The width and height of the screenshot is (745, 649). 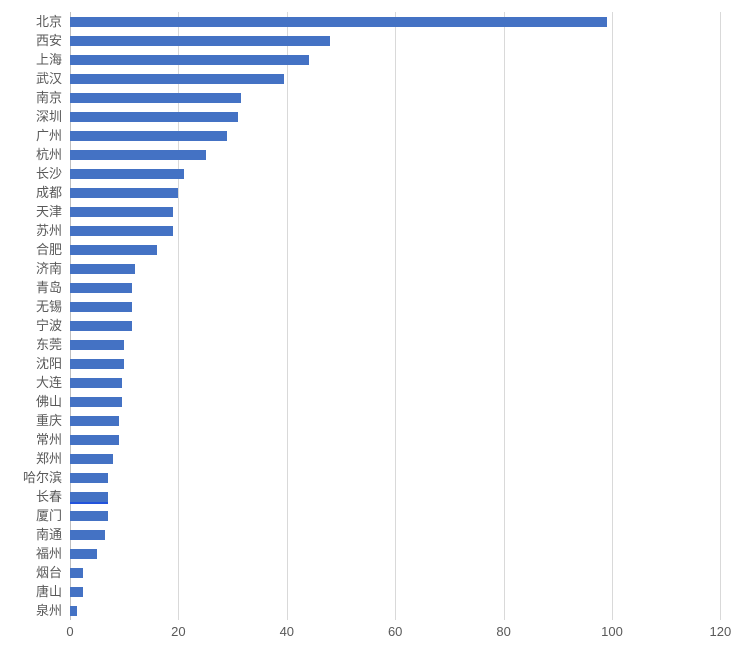 What do you see at coordinates (48, 572) in the screenshot?
I see `y-axis-label: 烟台` at bounding box center [48, 572].